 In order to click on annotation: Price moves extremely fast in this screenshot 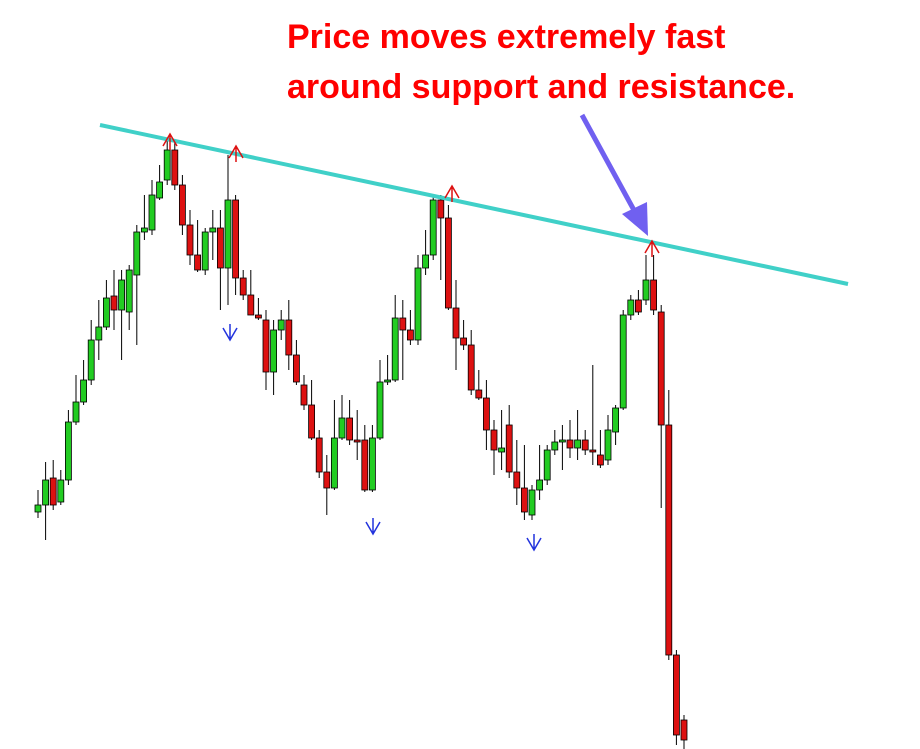, I will do `click(506, 37)`.